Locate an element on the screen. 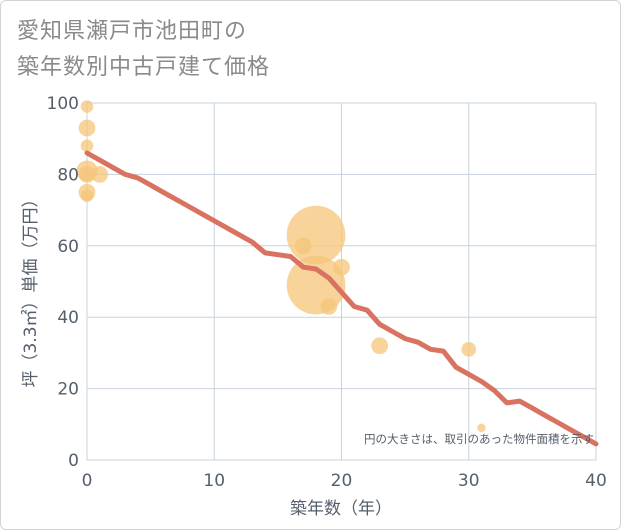 This screenshot has height=530, width=621. y-tick-label: 20 is located at coordinates (68, 390).